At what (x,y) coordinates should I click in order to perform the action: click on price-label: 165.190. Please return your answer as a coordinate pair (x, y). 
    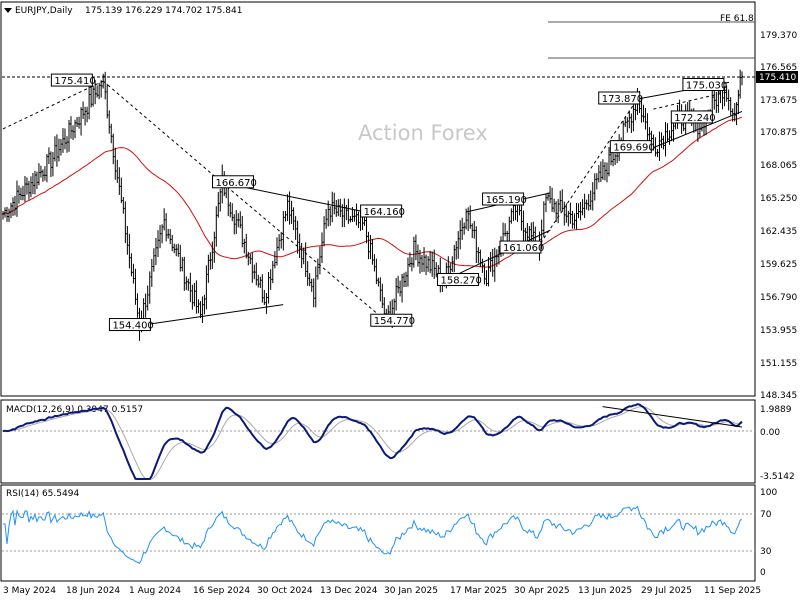
    Looking at the image, I should click on (506, 200).